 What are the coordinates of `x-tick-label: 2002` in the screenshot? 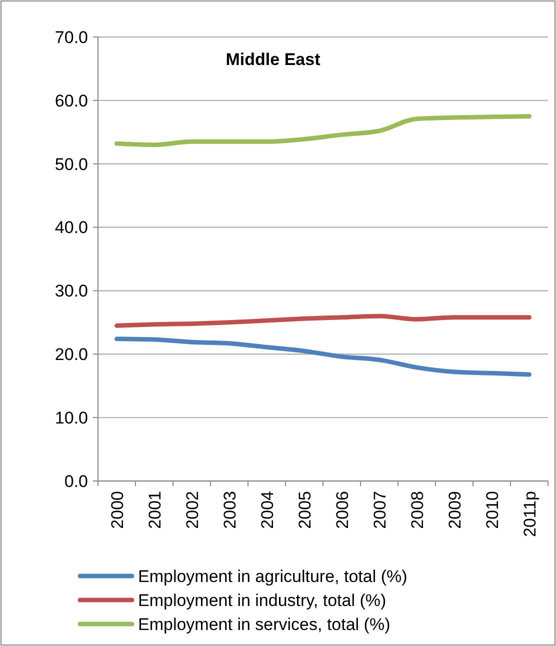 It's located at (192, 510).